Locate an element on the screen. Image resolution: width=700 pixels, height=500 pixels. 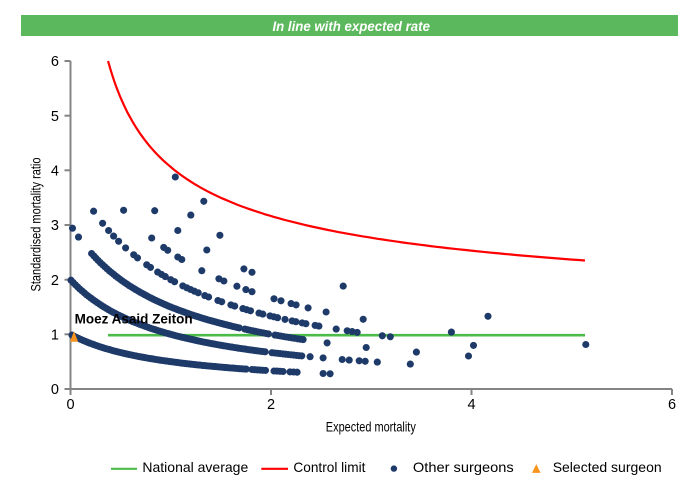
svg-text: Standardised mortality ratio is located at coordinates (36, 224).